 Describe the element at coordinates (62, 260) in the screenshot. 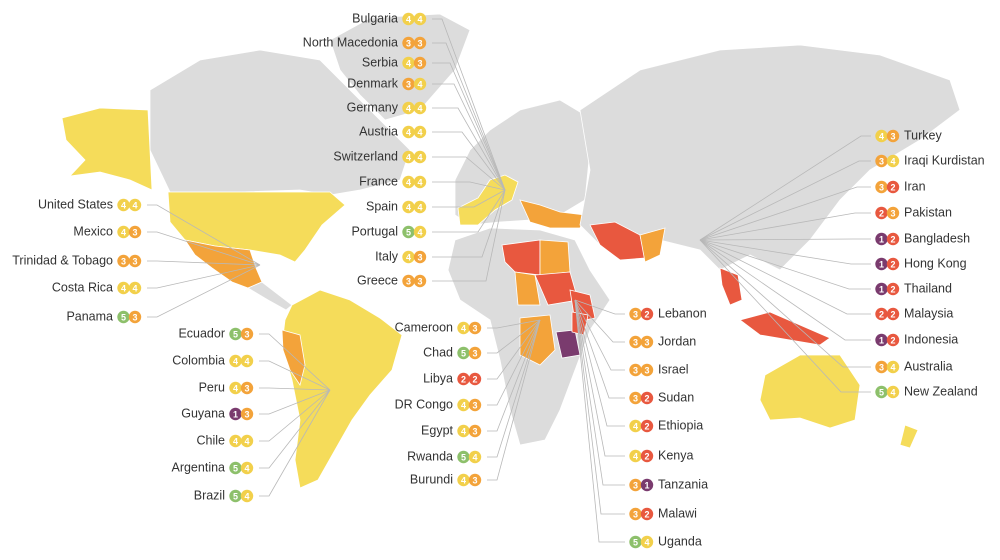

I see `country-name: Trinidad & Tobago` at that location.